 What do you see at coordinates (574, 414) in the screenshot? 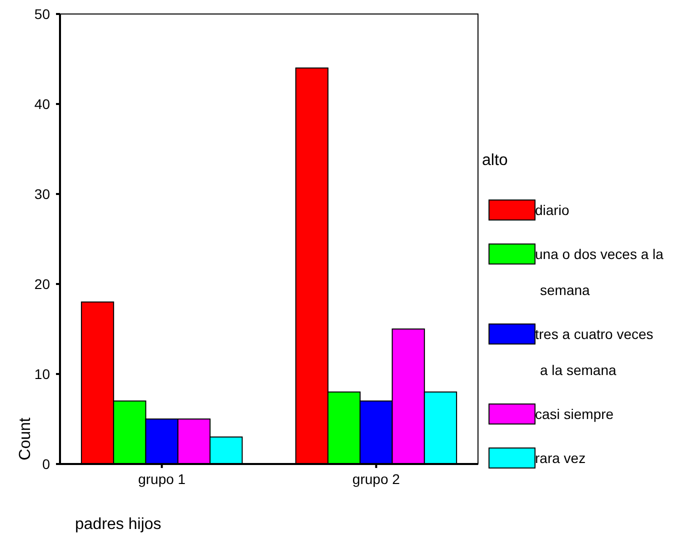
I see `legend-label: casi siempre` at bounding box center [574, 414].